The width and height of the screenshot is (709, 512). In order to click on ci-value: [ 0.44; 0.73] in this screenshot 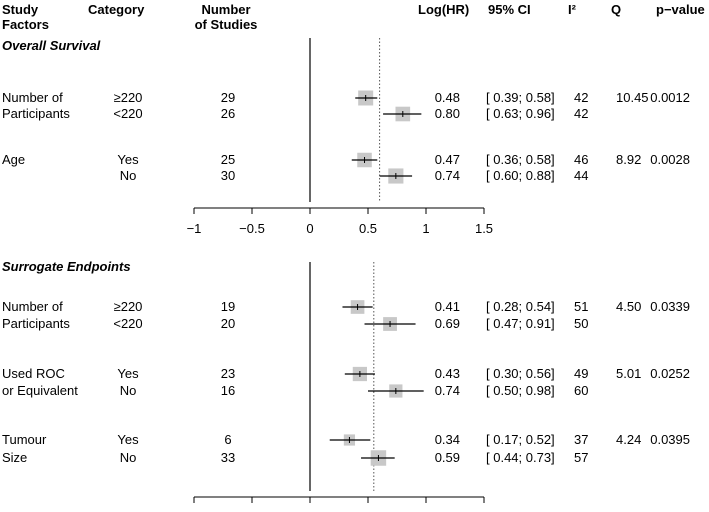, I will do `click(520, 457)`.